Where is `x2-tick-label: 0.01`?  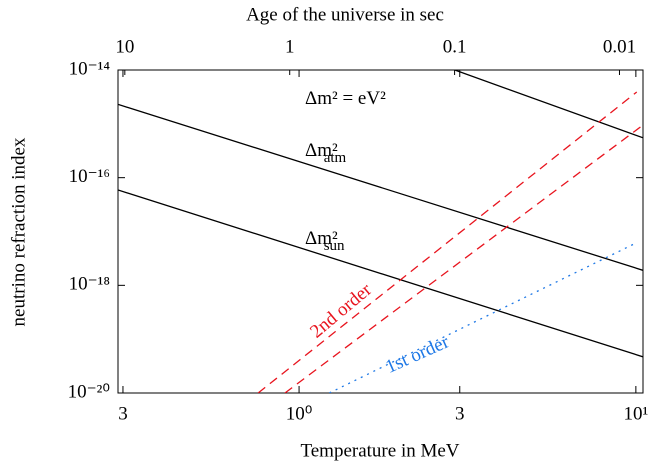 x2-tick-label: 0.01 is located at coordinates (619, 46).